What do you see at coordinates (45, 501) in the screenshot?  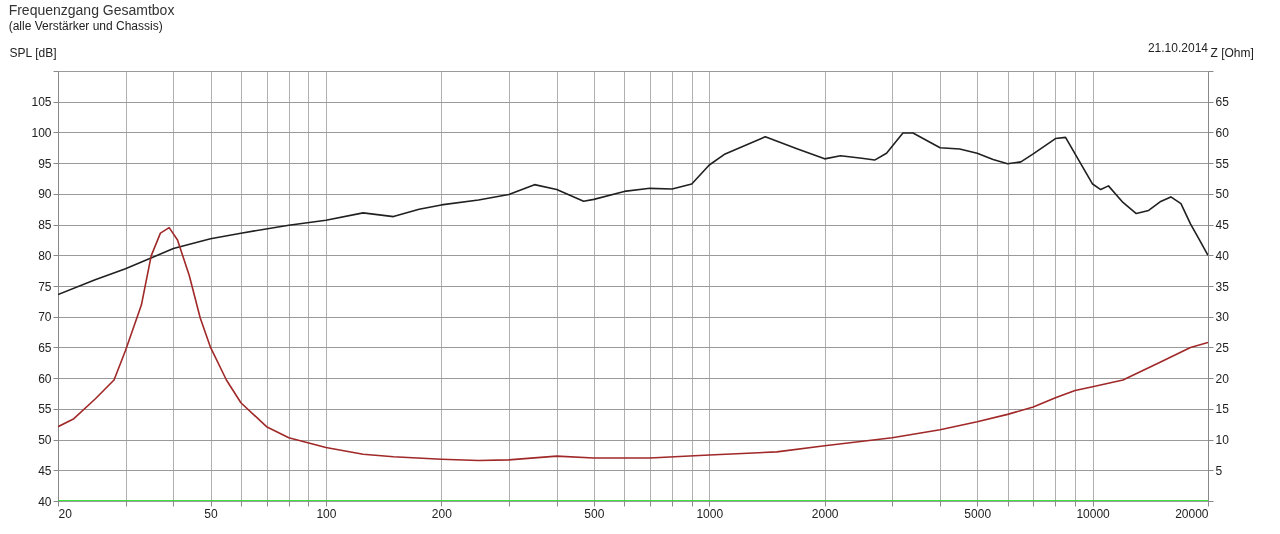 I see `y-tick-label: 40` at bounding box center [45, 501].